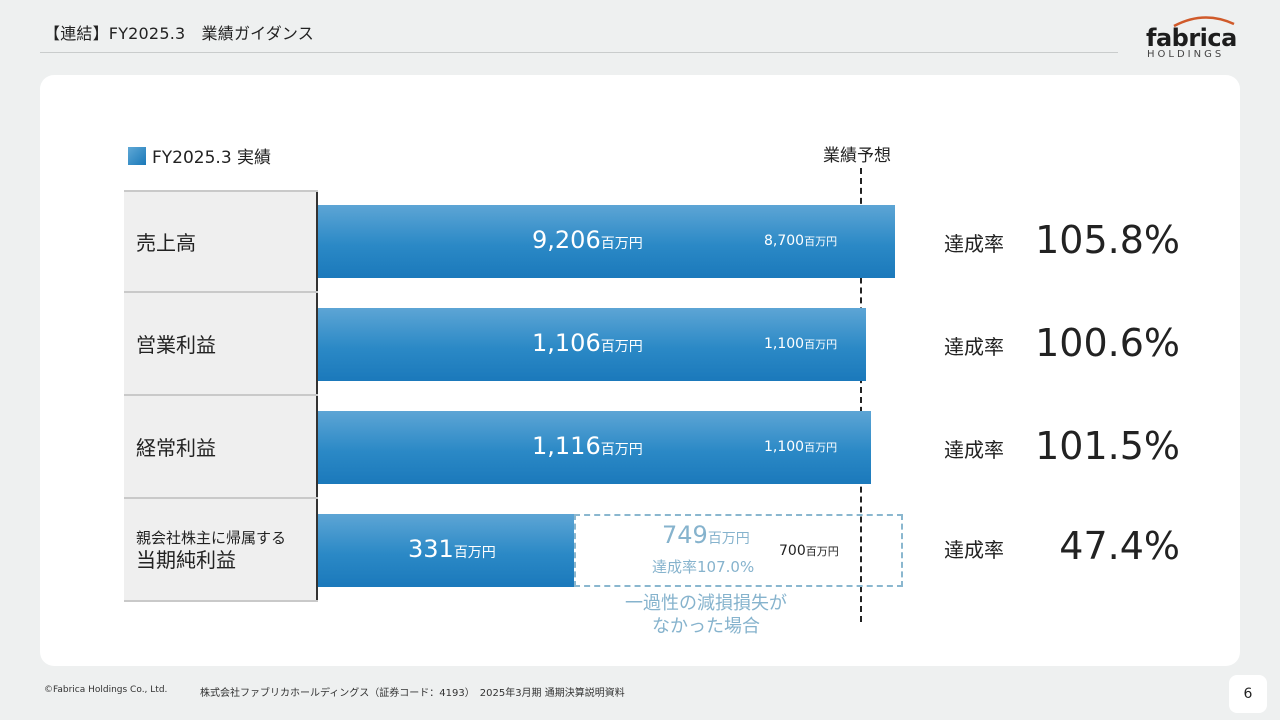 This screenshot has height=720, width=1280. Describe the element at coordinates (186, 559) in the screenshot. I see `category-label: 当期純利益` at that location.